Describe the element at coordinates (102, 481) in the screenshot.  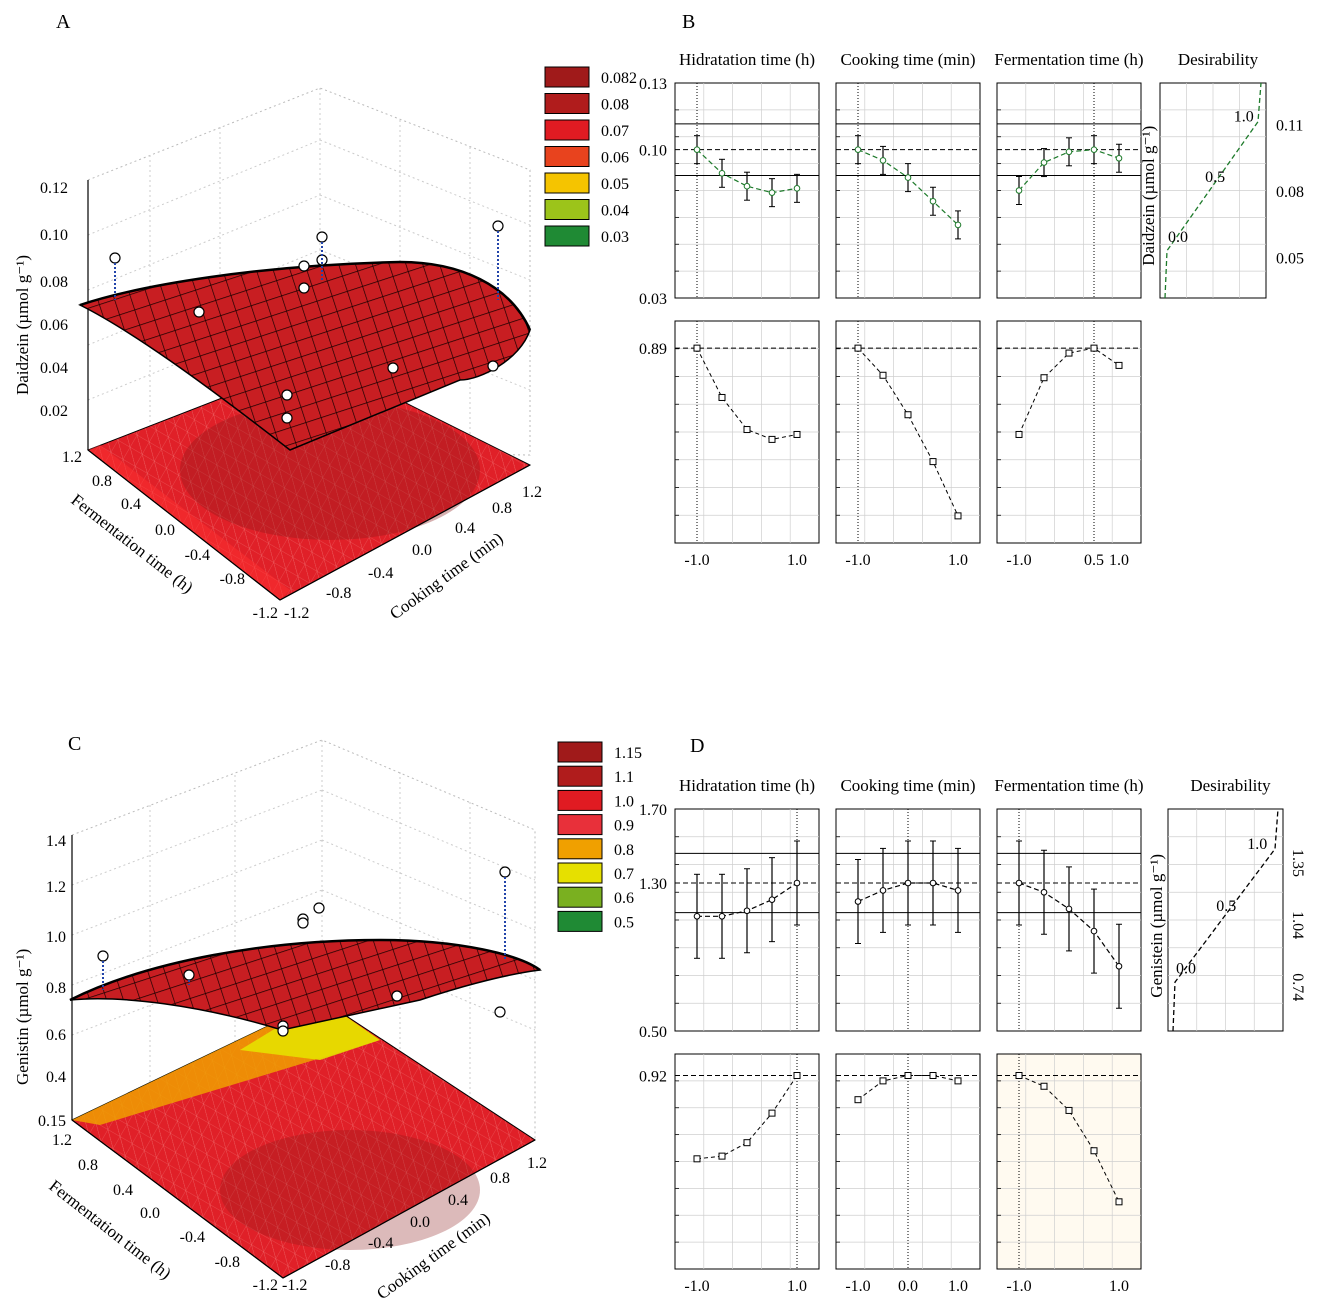
I see `y-tick: 0.8` at that location.